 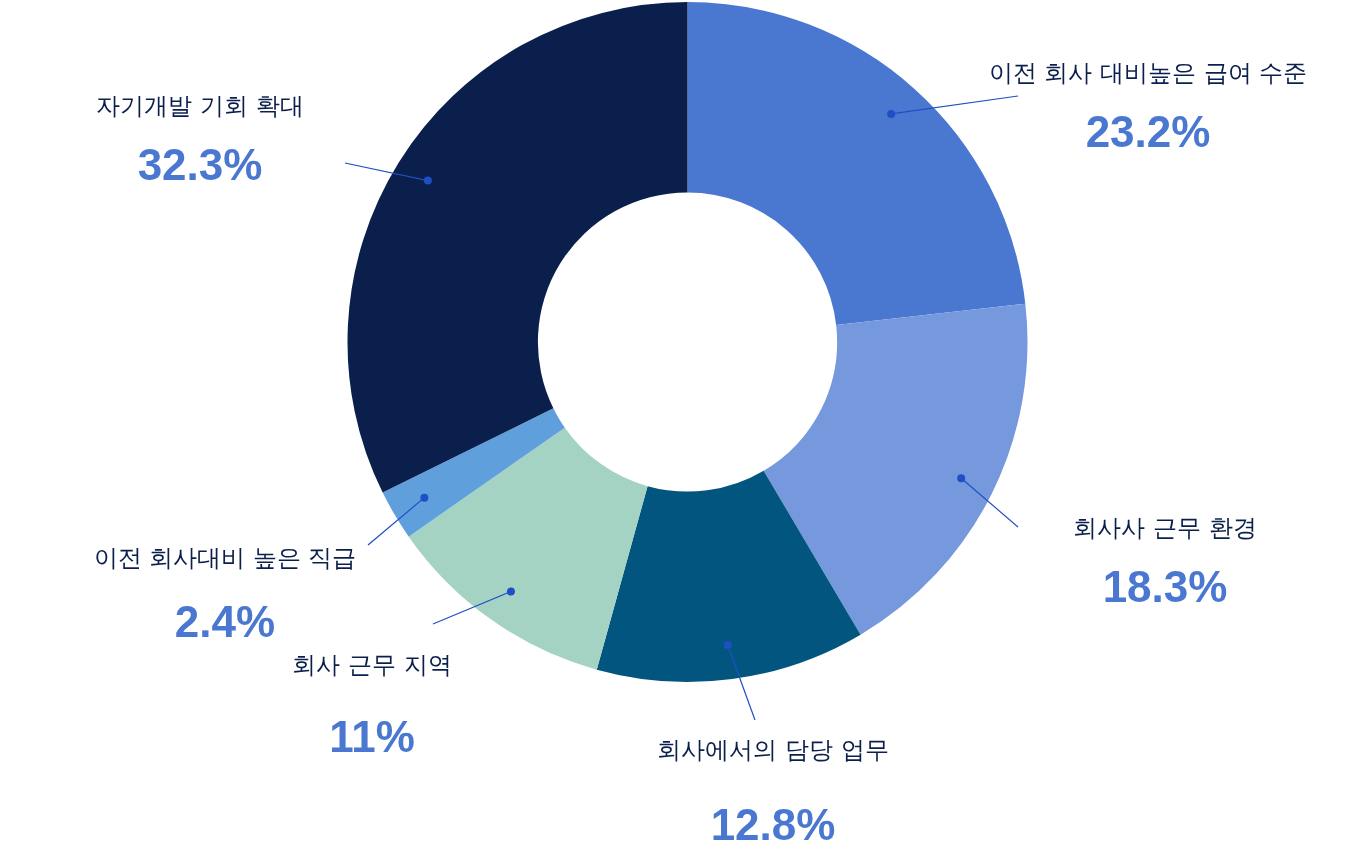 What do you see at coordinates (1148, 73) in the screenshot?
I see `slice-label: 이전 회사 대비높은 급여 수준` at bounding box center [1148, 73].